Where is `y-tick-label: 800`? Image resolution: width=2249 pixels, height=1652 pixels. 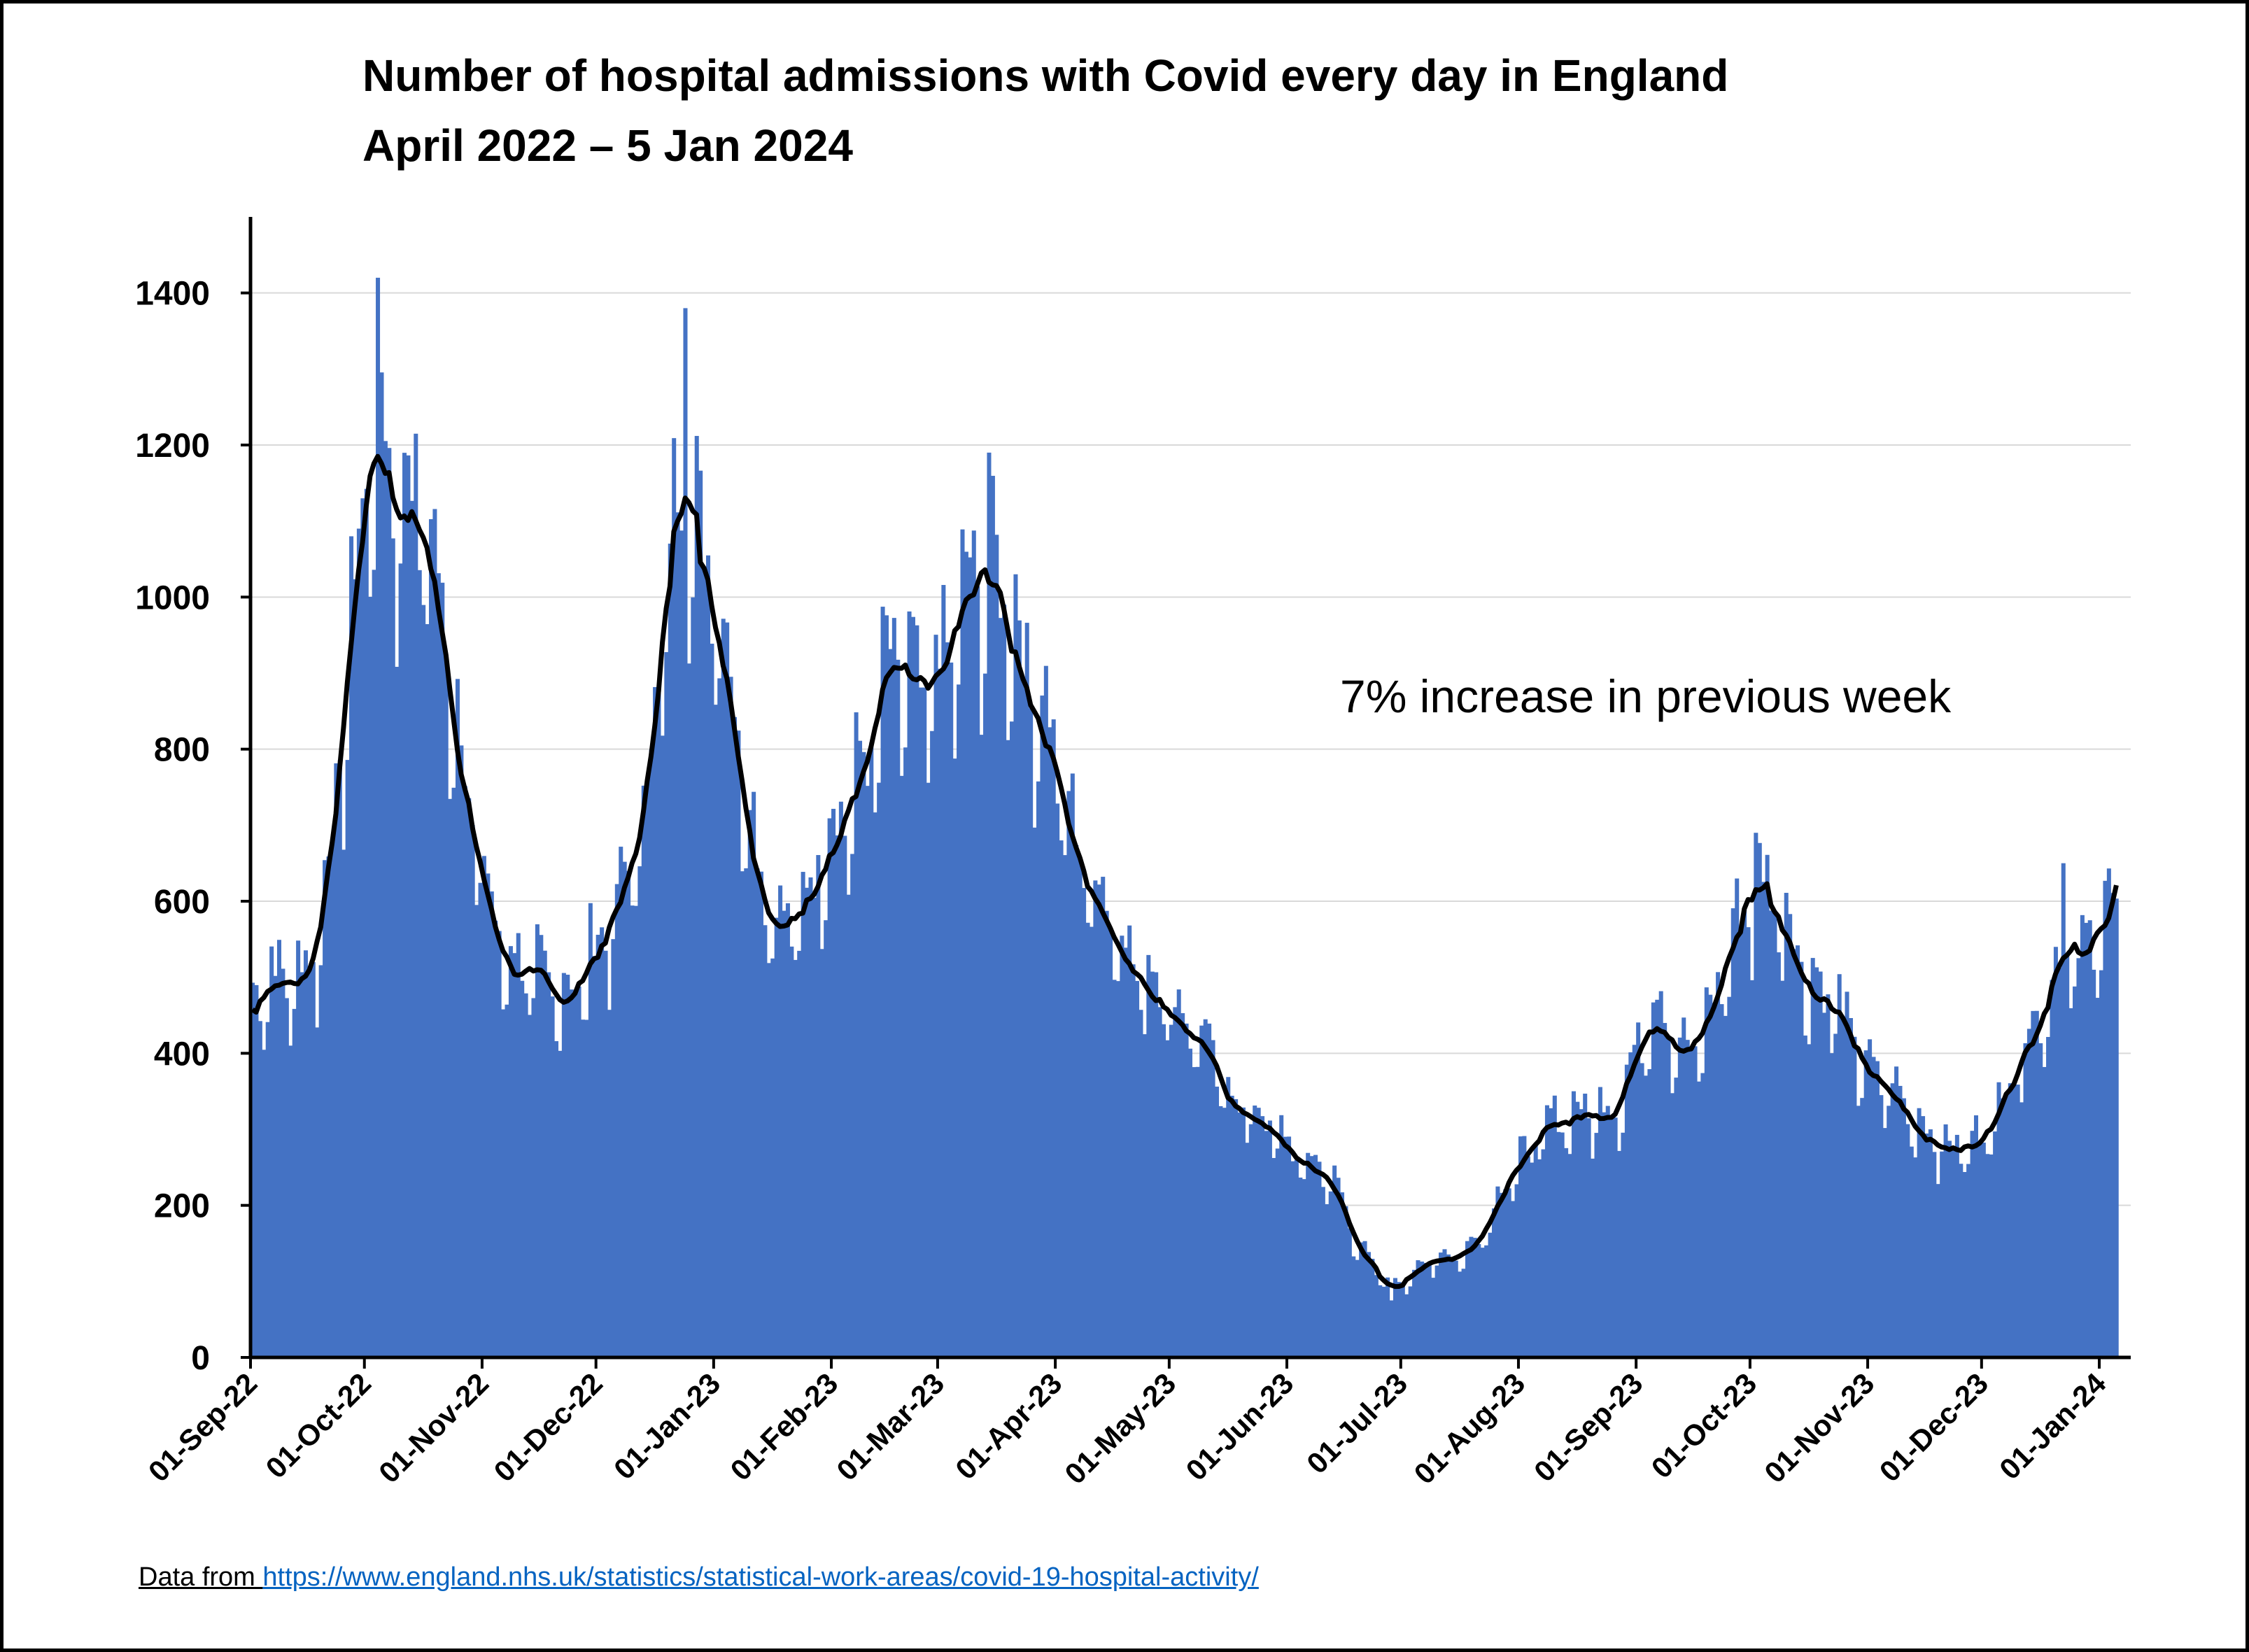
y-tick-label: 800 is located at coordinates (182, 750).